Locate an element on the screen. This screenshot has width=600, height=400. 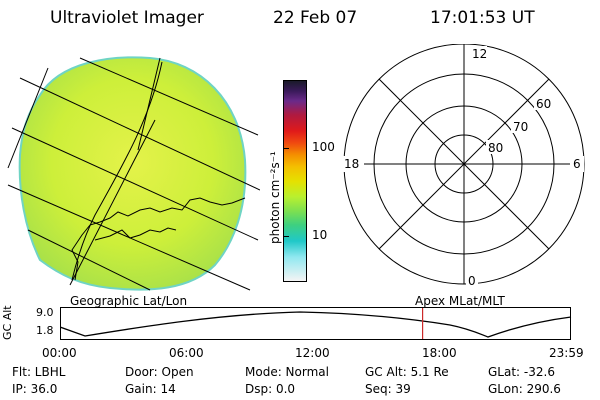
mlt-label-0: 0 is located at coordinates (472, 281).